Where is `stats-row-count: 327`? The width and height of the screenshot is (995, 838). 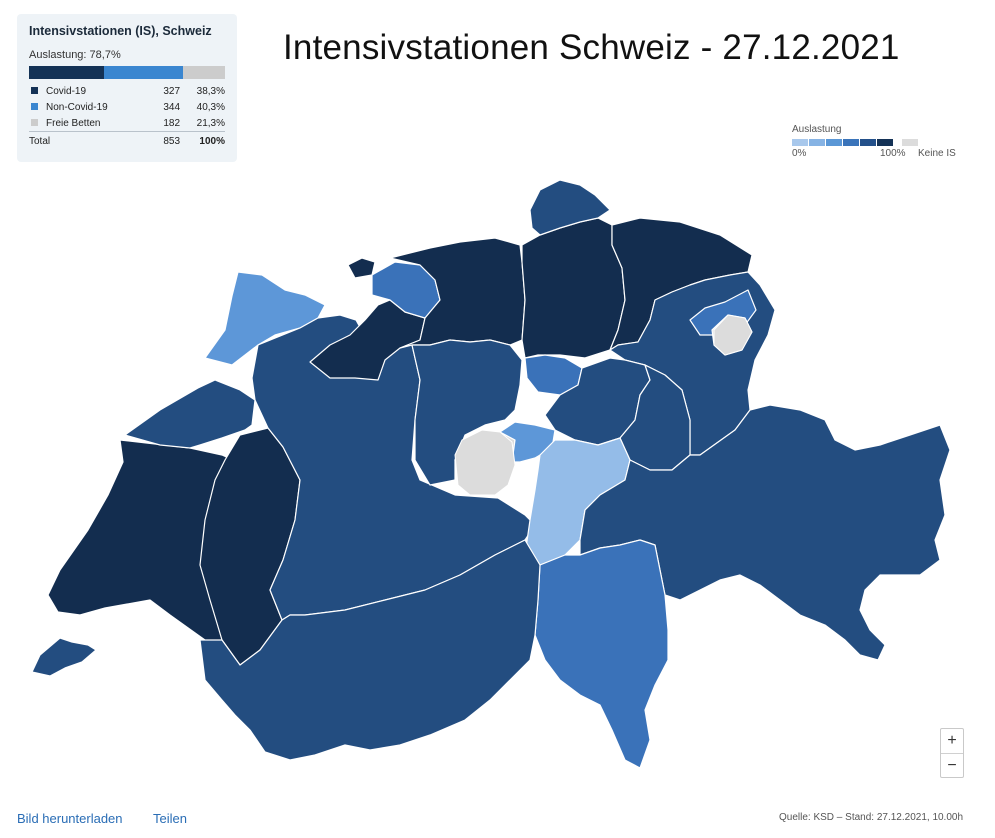
stats-row-count: 327 is located at coordinates (172, 91).